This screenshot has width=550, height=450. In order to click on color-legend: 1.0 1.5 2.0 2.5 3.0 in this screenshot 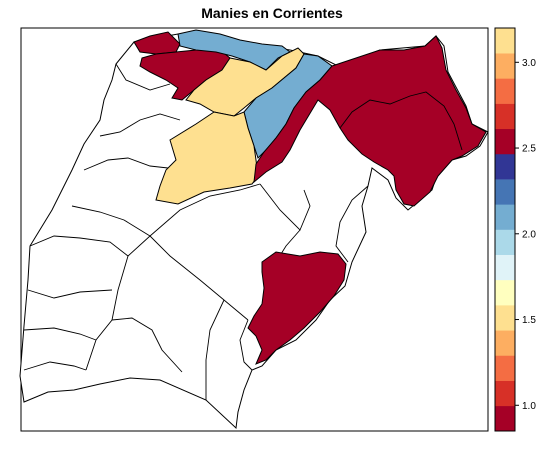, I will do `click(515, 229)`.